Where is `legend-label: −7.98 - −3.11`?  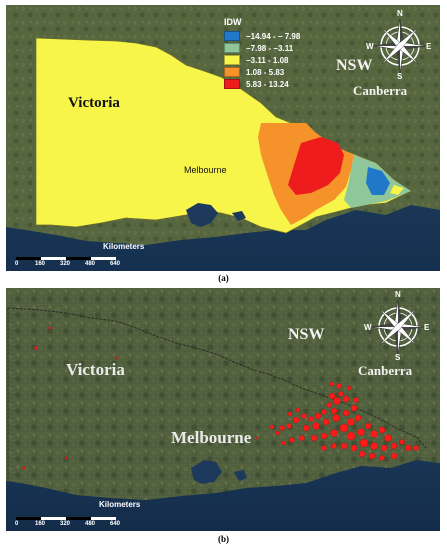 legend-label: −7.98 - −3.11 is located at coordinates (270, 48).